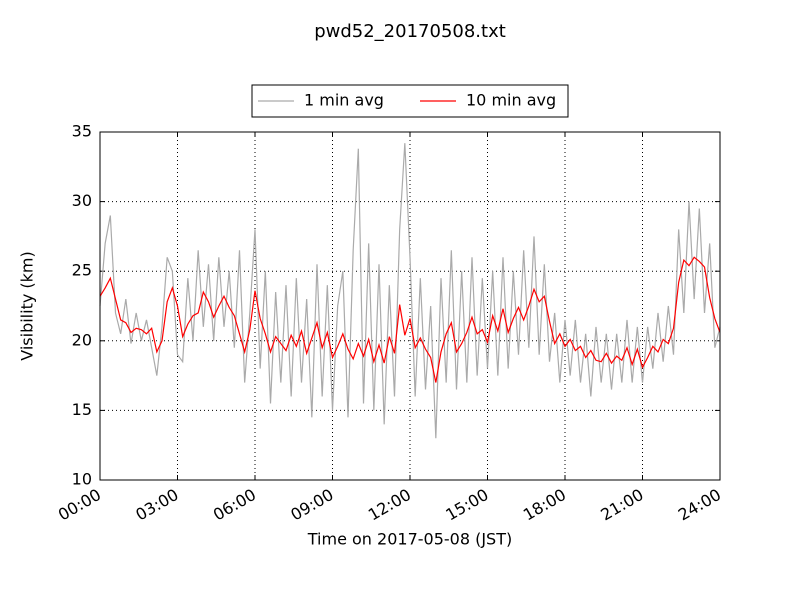 Image resolution: width=800 pixels, height=600 pixels. Describe the element at coordinates (344, 100) in the screenshot. I see `legend-label: 1 min avg` at that location.